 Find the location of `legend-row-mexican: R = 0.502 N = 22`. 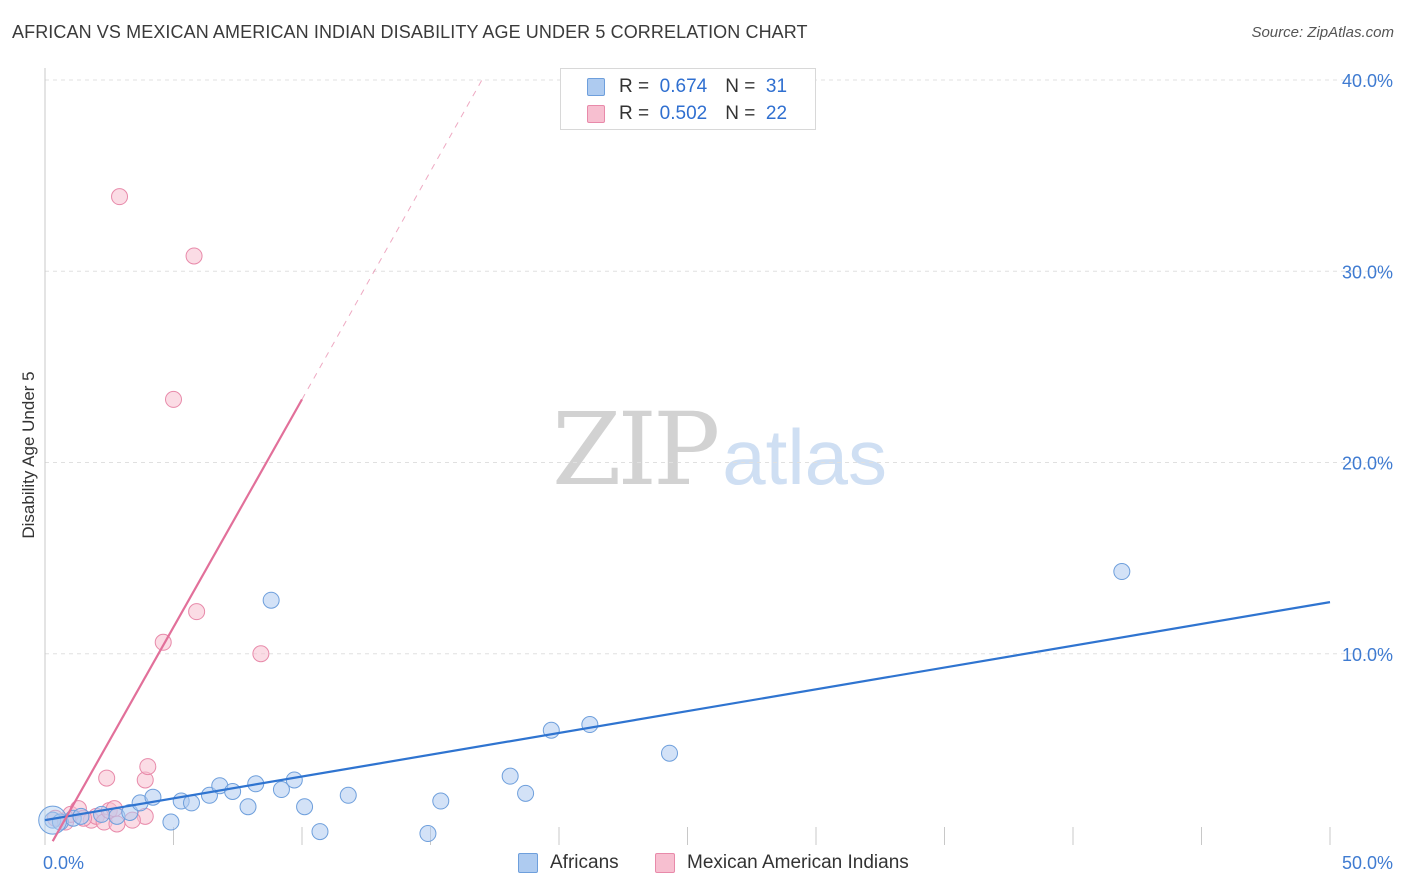

legend-row-mexican: R = 0.502 N = 22 is located at coordinates (687, 114).